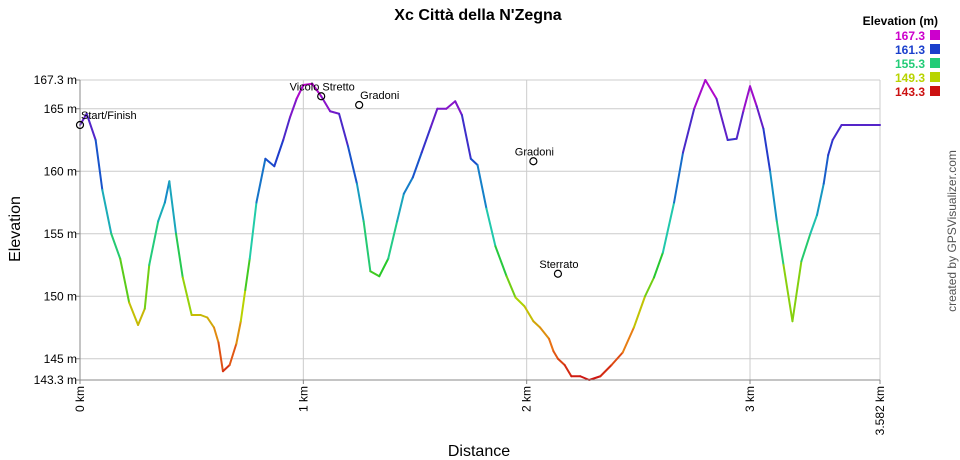  I want to click on x-tick-label: 3 km, so click(750, 399).